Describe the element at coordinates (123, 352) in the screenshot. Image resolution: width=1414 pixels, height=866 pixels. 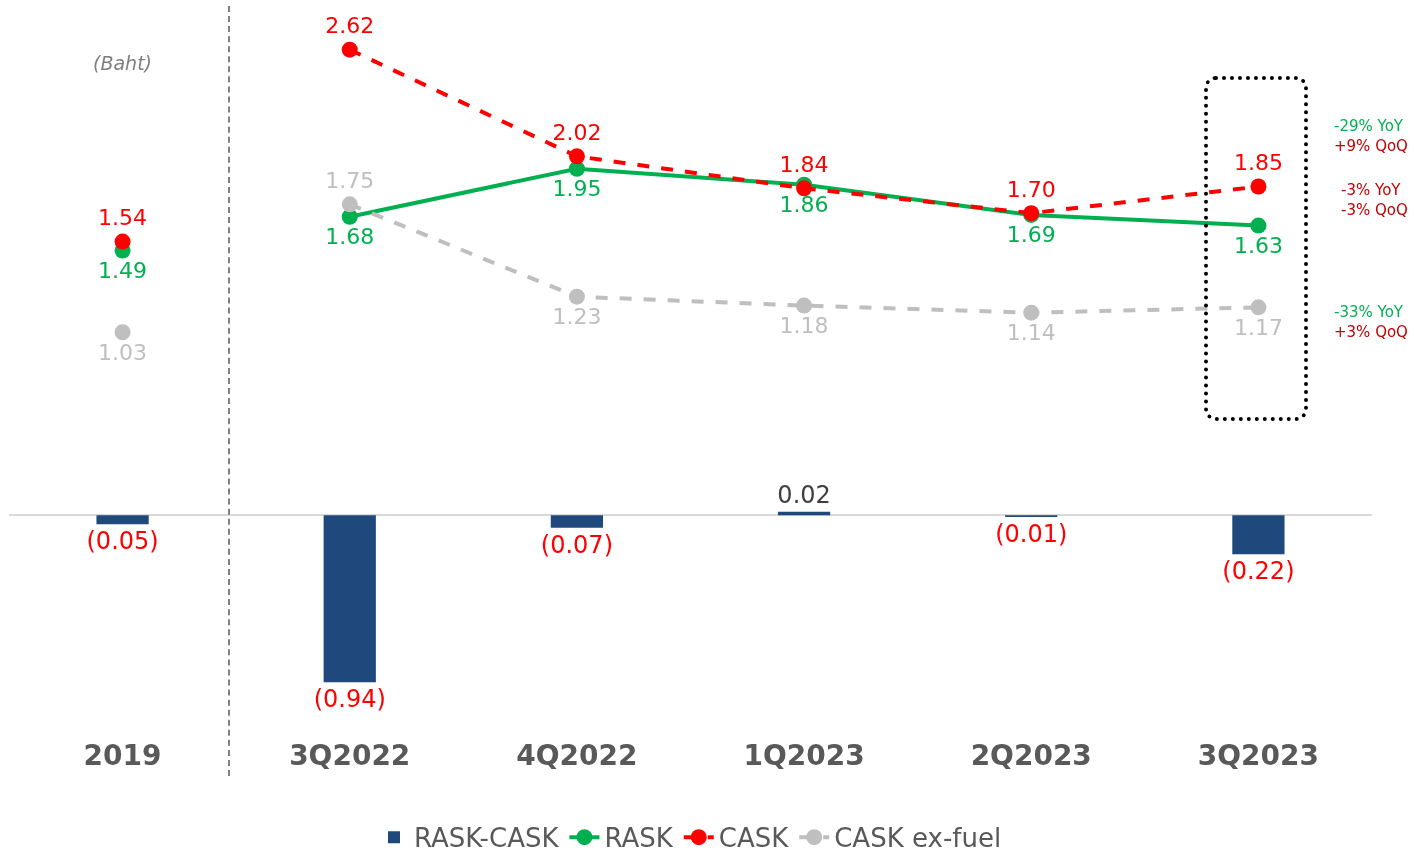
I see `data-label: 1.03` at that location.